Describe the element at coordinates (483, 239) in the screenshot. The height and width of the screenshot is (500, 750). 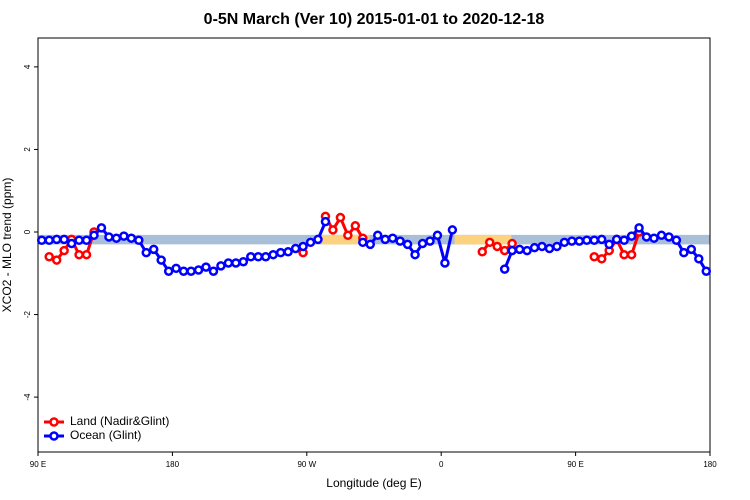
I see `band` at that location.